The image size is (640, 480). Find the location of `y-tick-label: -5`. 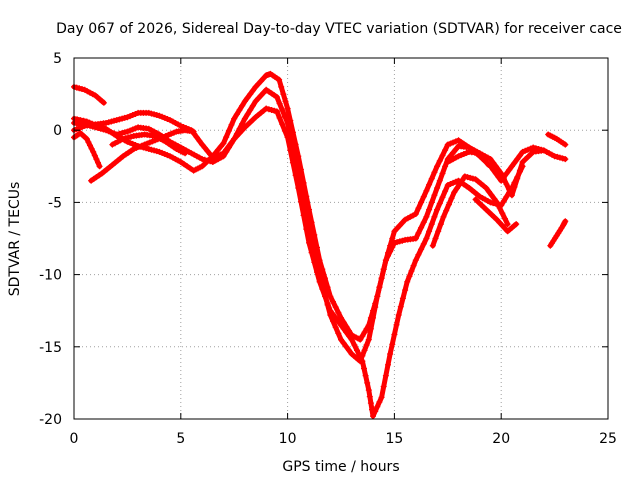

y-tick-label: -5 is located at coordinates (55, 203).